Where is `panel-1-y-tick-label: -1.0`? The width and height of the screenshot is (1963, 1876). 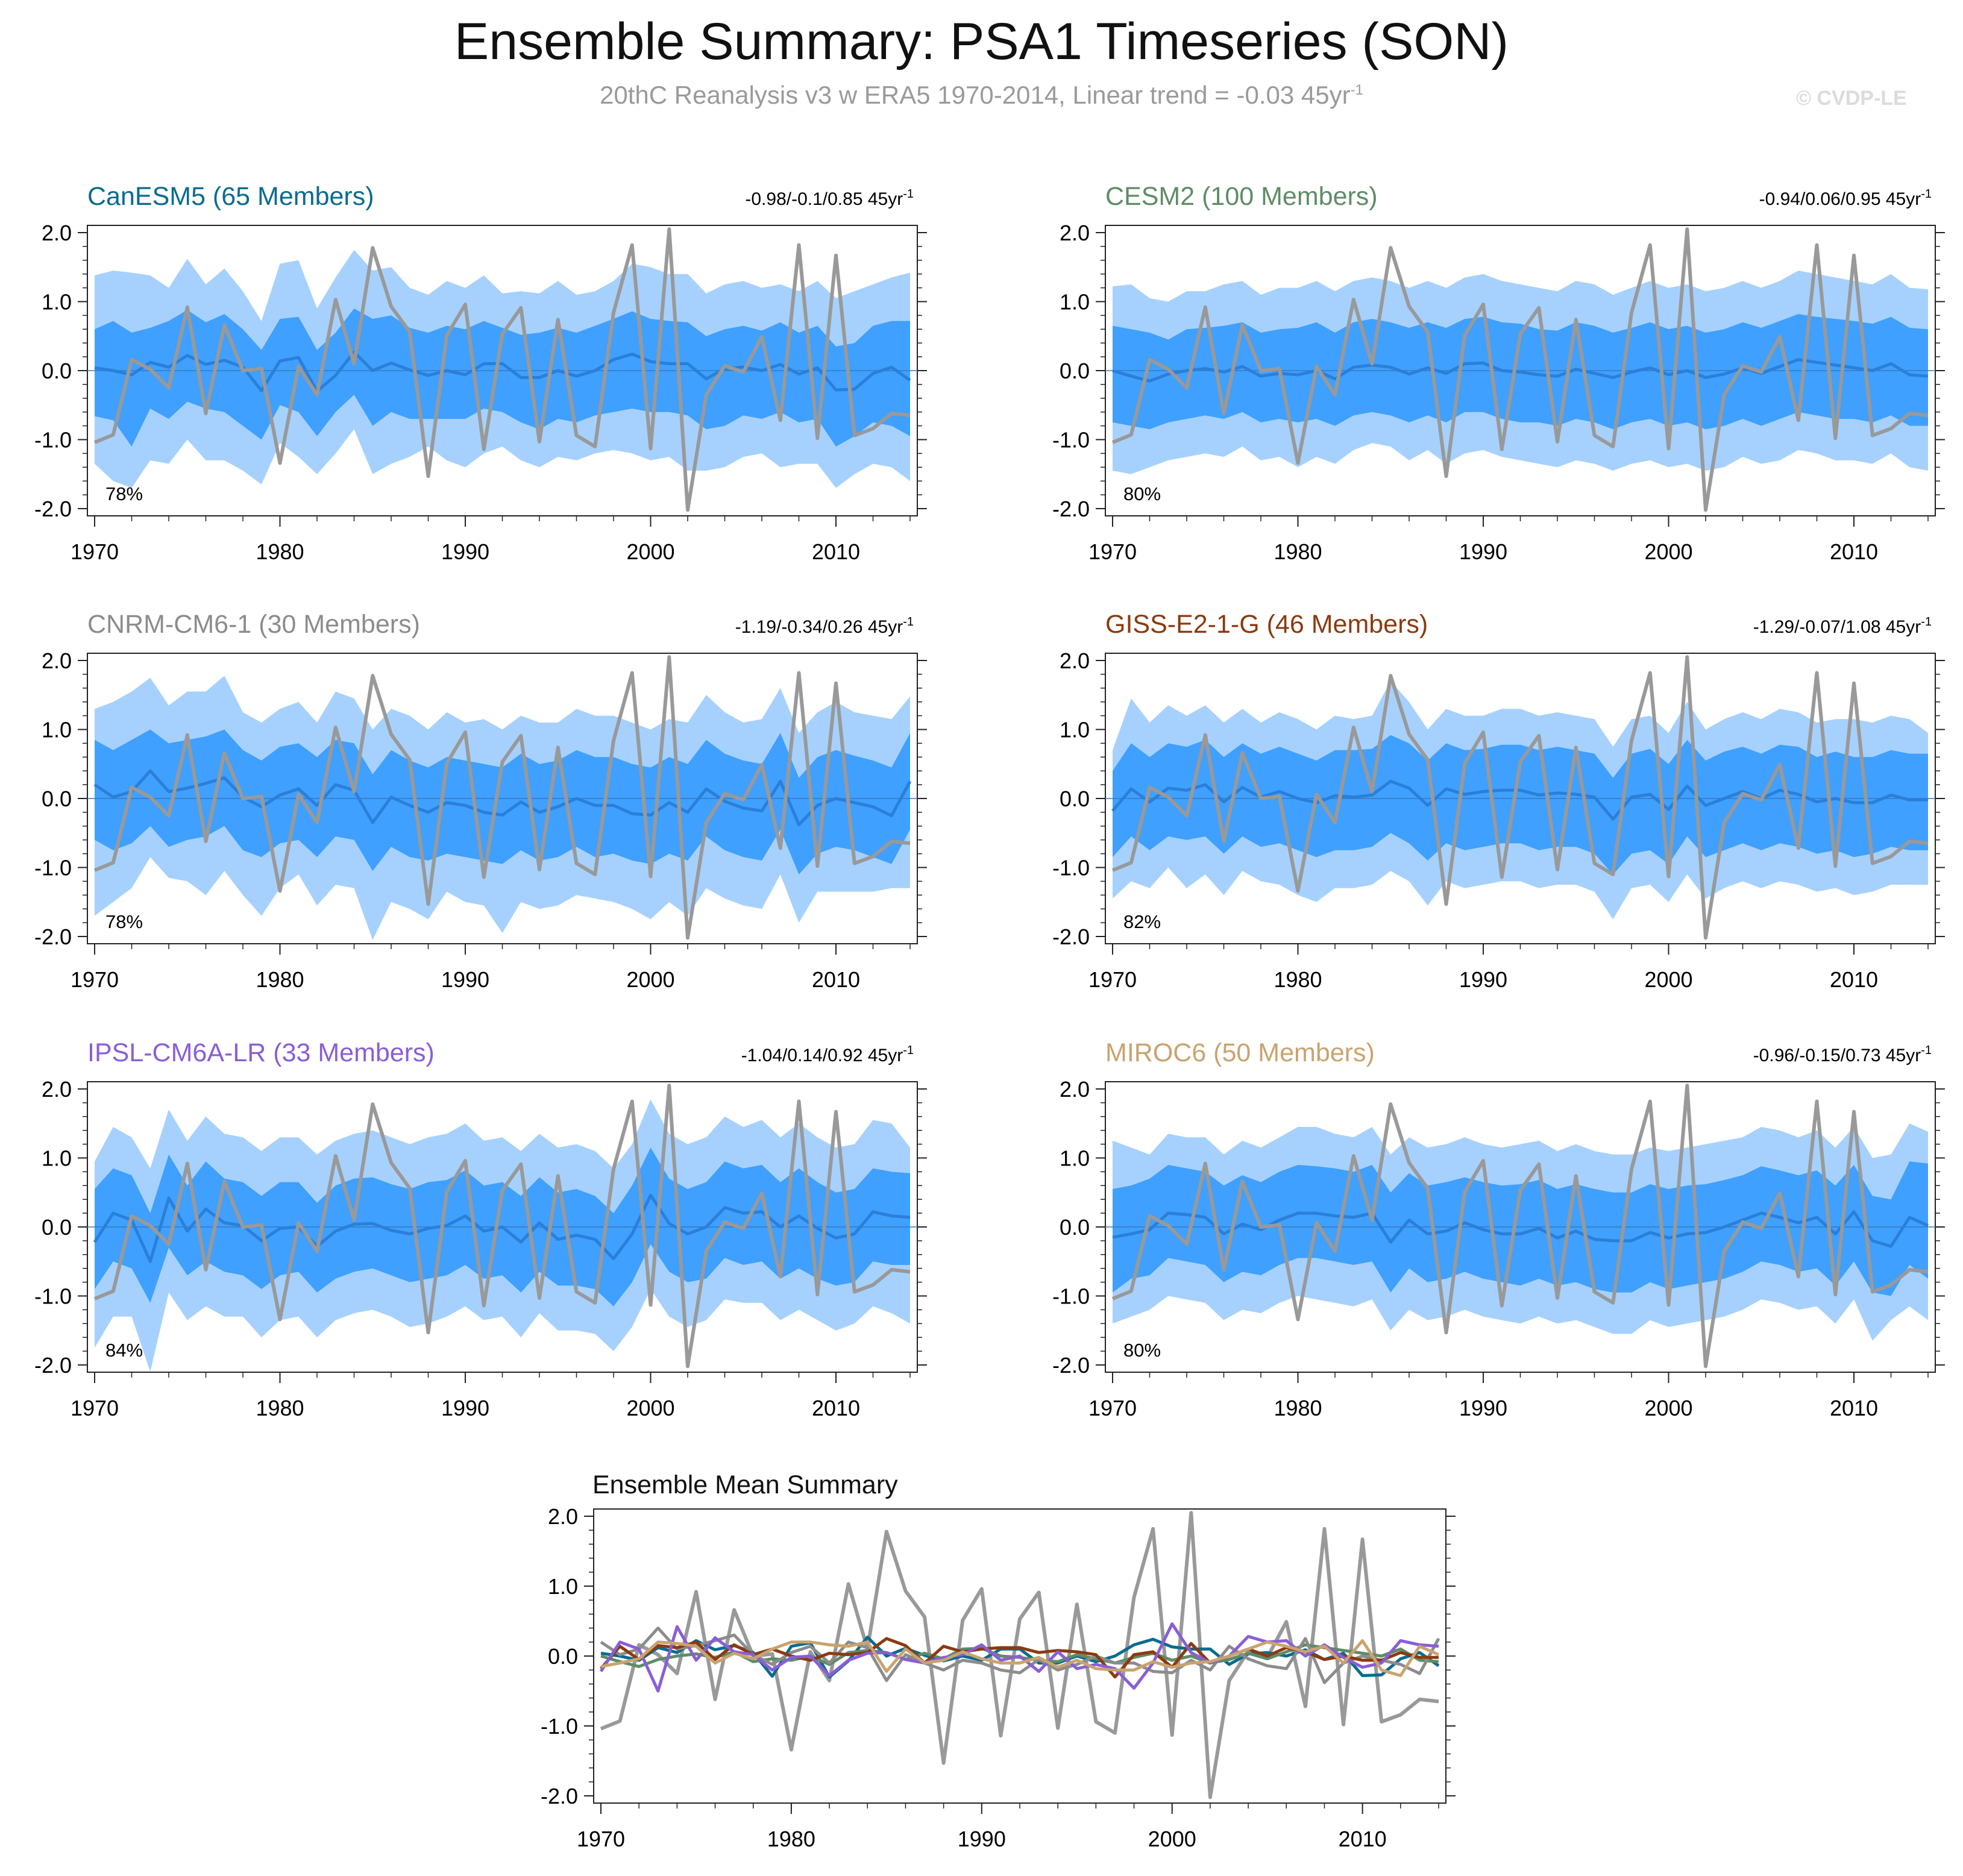
panel-1-y-tick-label: -1.0 is located at coordinates (53, 440).